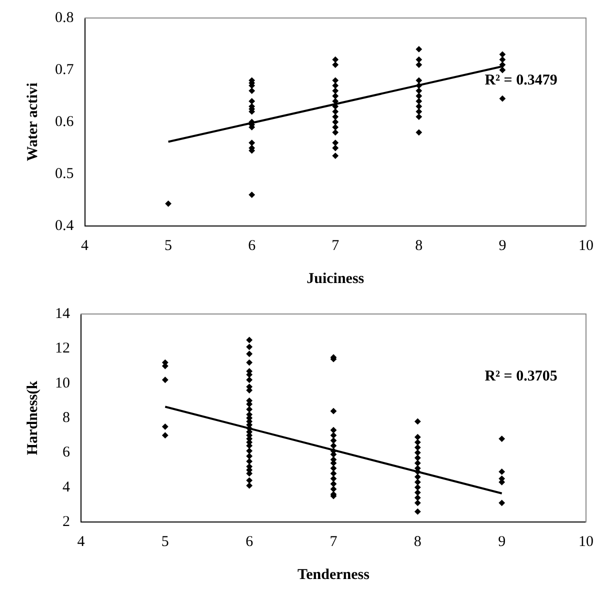 Image resolution: width=608 pixels, height=592 pixels. Describe the element at coordinates (62, 383) in the screenshot. I see `y-tick-label: 10` at that location.